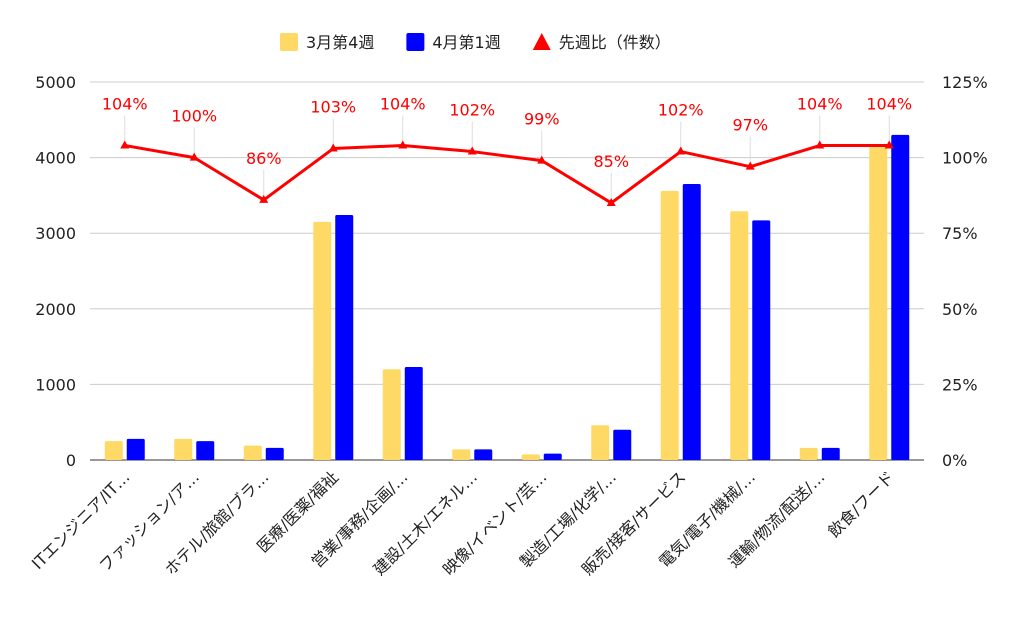 The height and width of the screenshot is (637, 1024). I want to click on legend-label: 先週比（件数）, so click(615, 42).